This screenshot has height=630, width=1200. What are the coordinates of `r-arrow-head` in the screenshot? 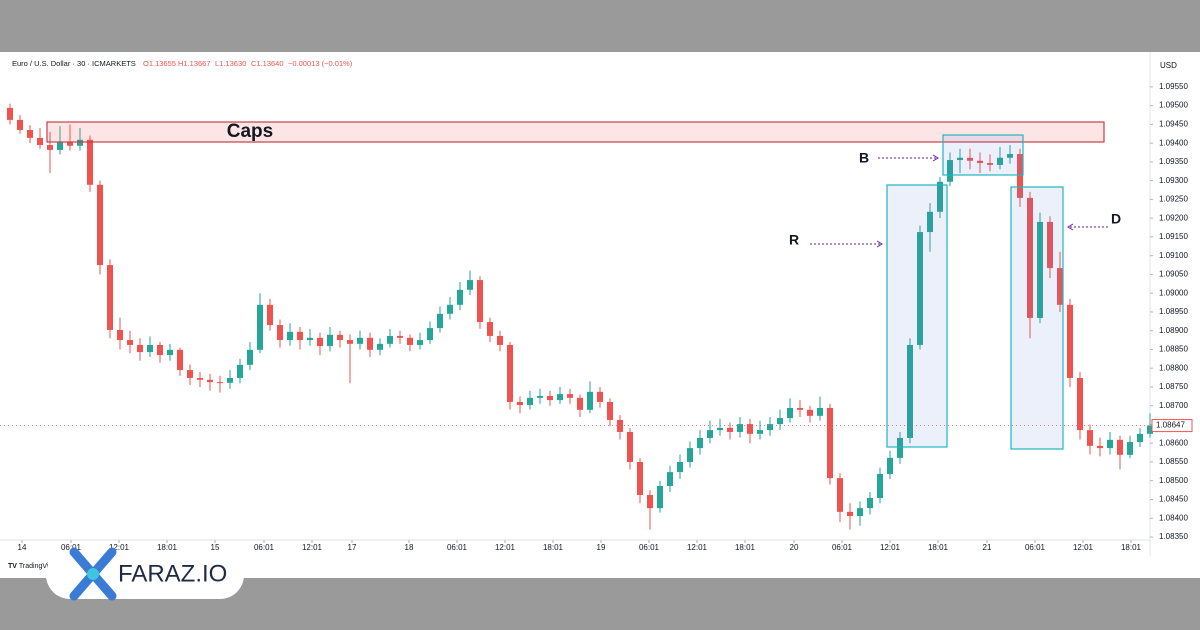 It's located at (879, 244).